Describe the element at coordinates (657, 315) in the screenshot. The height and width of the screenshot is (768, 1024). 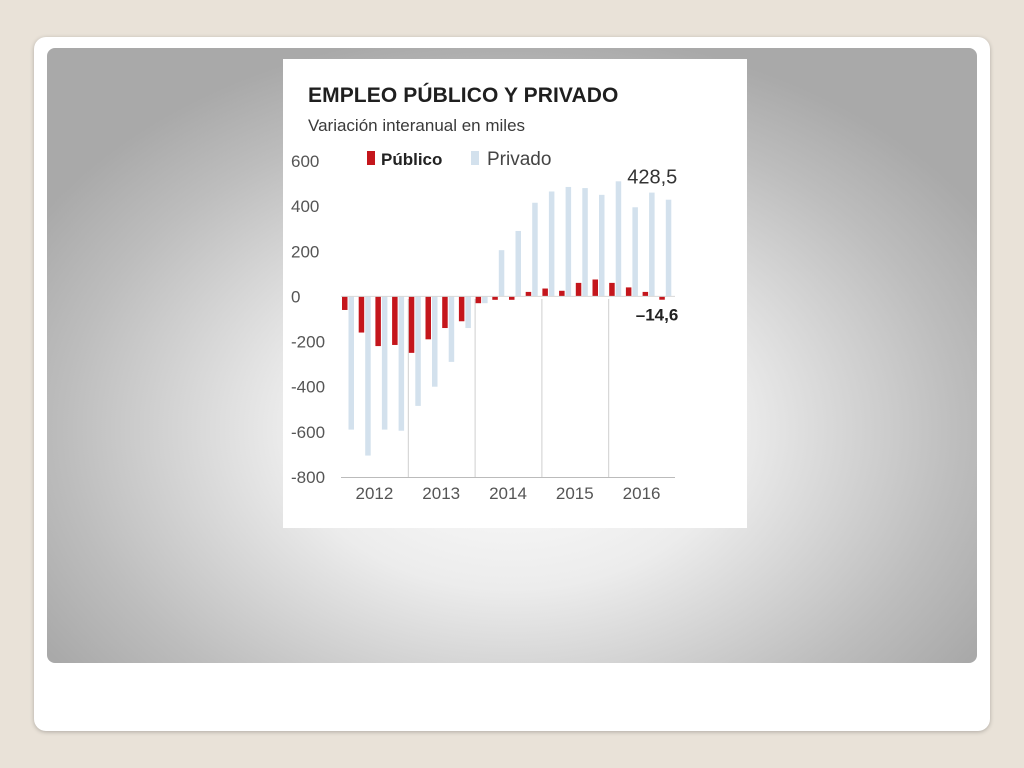
I see `annotation-publico: –14,6` at that location.